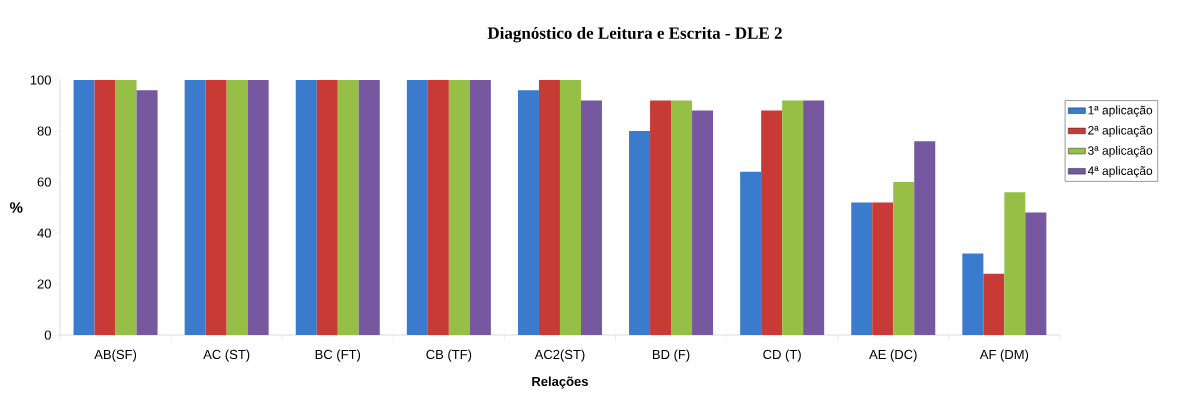 Image resolution: width=1185 pixels, height=419 pixels. What do you see at coordinates (44, 233) in the screenshot?
I see `y-tick-label: 40` at bounding box center [44, 233].